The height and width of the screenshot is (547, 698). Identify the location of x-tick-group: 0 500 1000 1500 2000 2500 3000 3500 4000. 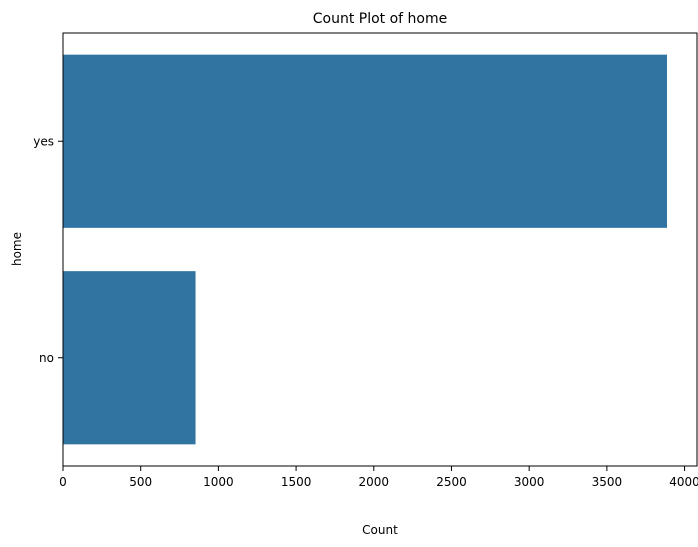
(378, 477).